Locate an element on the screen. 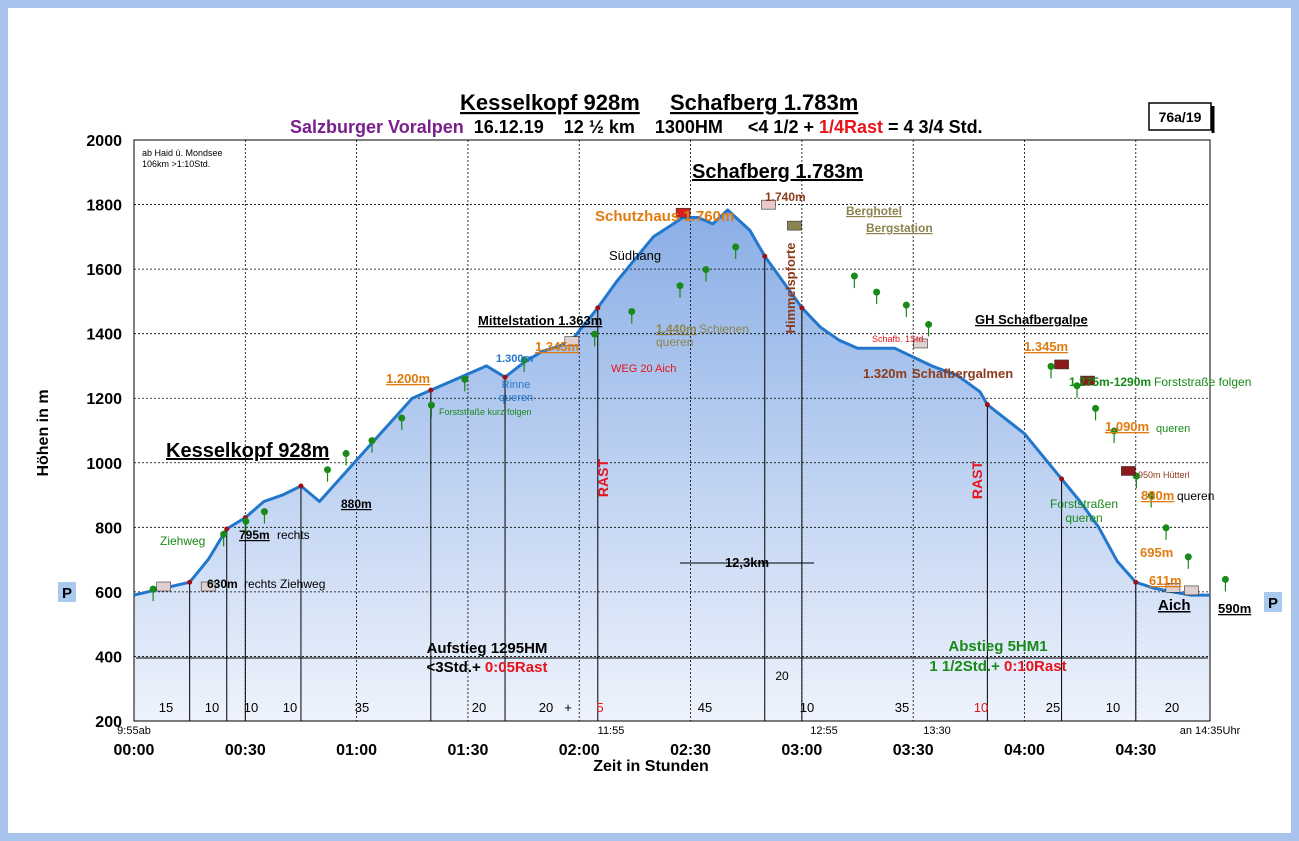 The width and height of the screenshot is (1299, 841). x-tick-label: 03:00 is located at coordinates (801, 750).